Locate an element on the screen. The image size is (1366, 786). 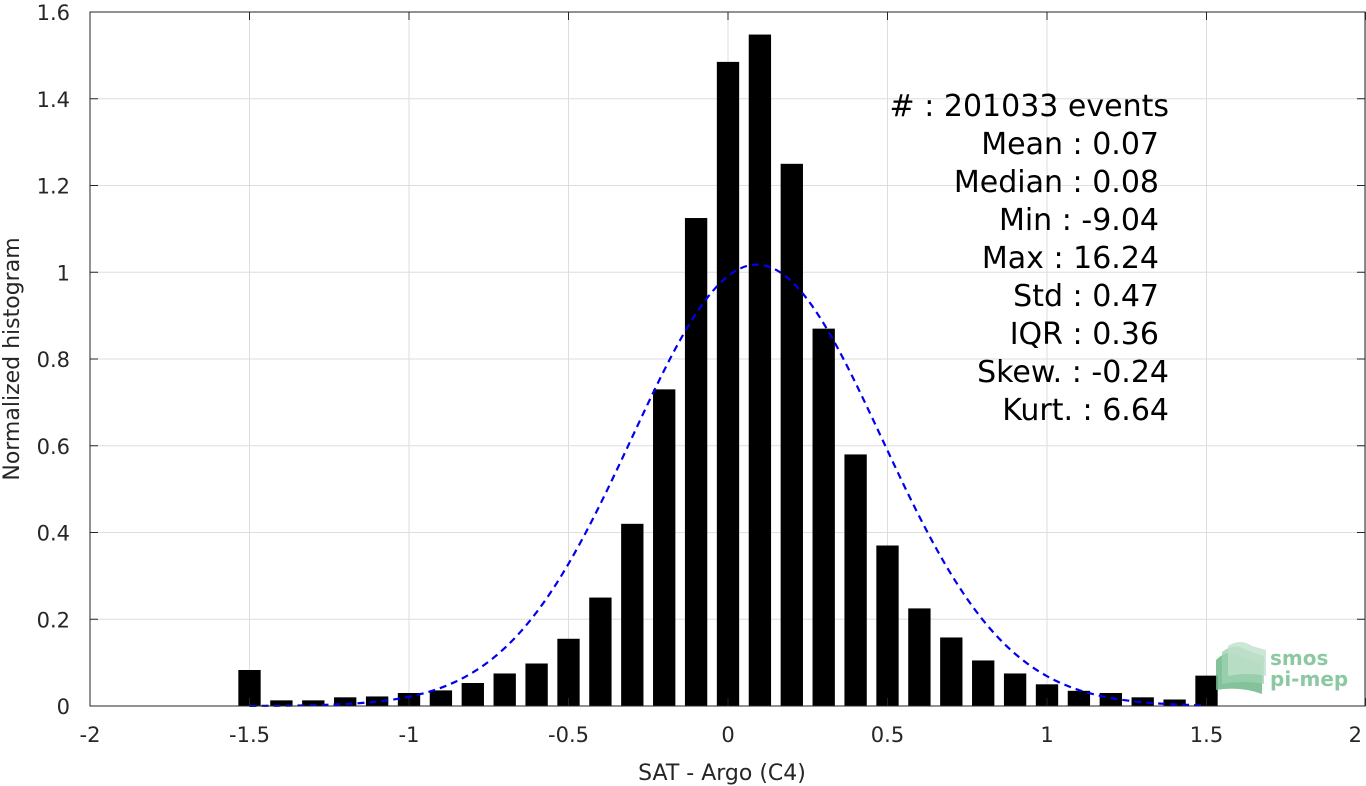
y-tick-label: 1.6 is located at coordinates (53, 13).